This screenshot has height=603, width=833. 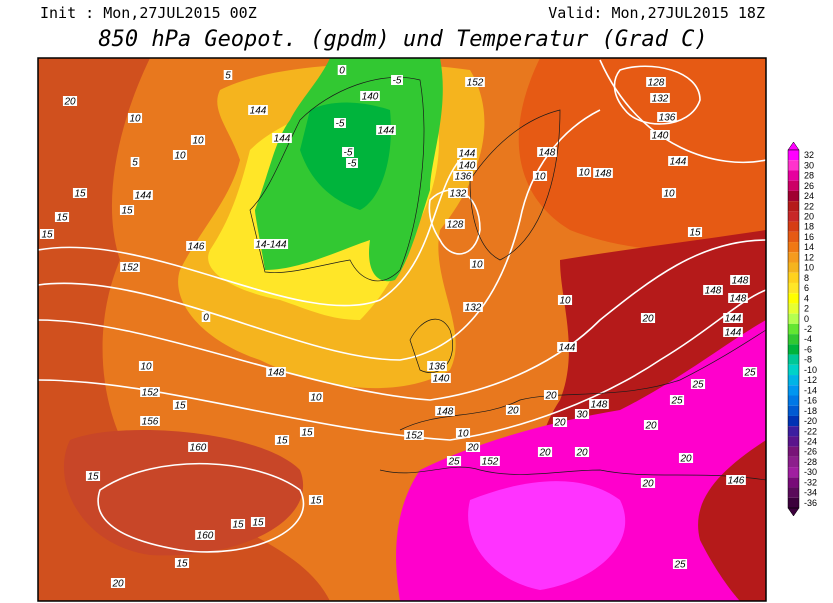 I want to click on colorbar-label: -4, so click(x=808, y=339).